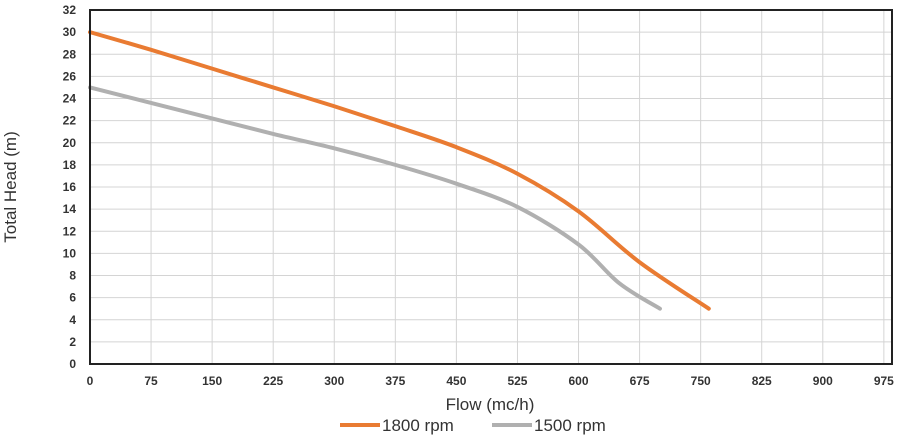 The image size is (900, 436). Describe the element at coordinates (70, 143) in the screenshot. I see `y-tick-label: 20` at that location.